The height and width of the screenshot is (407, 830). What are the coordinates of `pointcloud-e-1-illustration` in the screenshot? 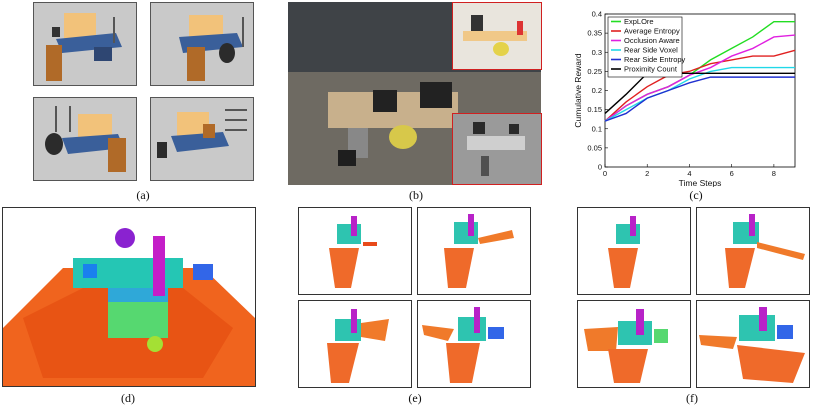 It's located at (353, 252).